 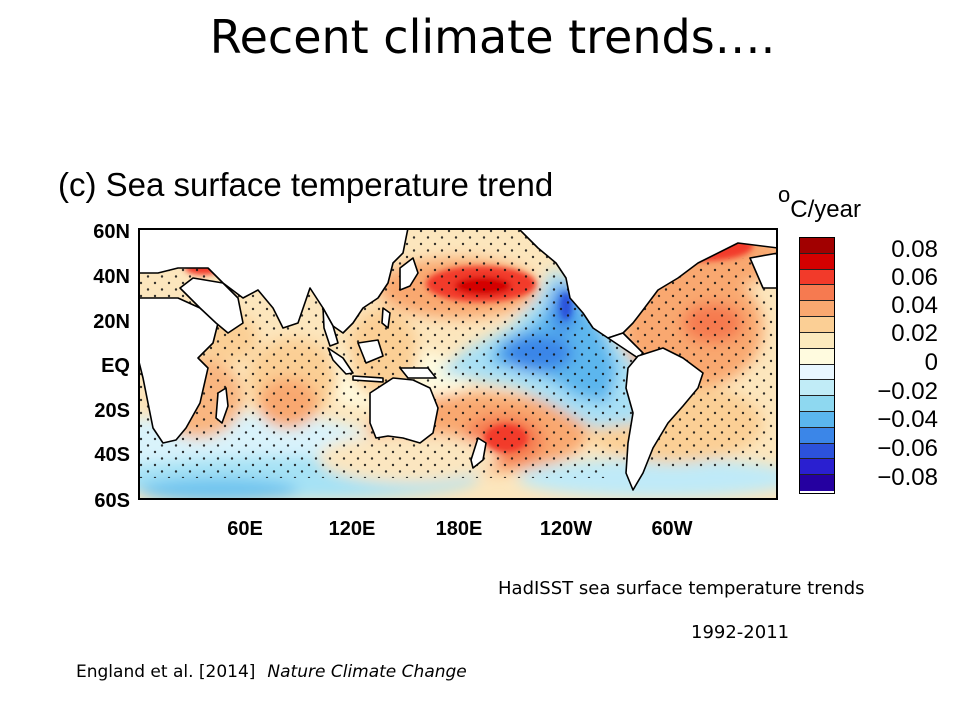 I want to click on colorbar, so click(x=817, y=365).